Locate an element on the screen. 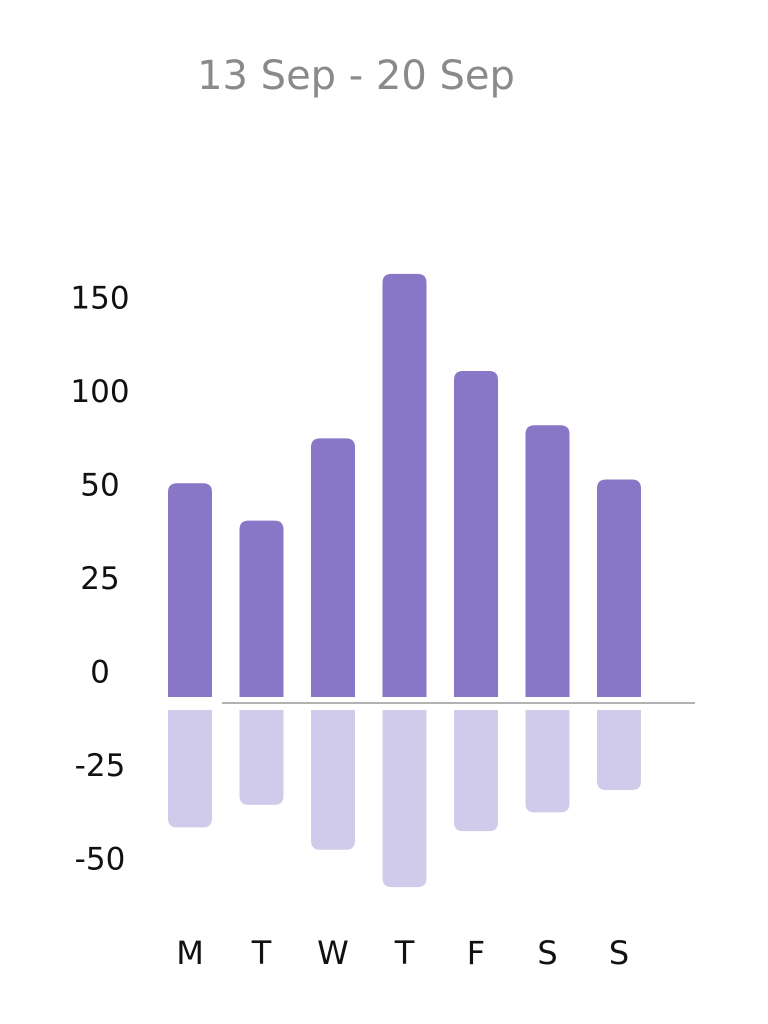 Image resolution: width=768 pixels, height=1024 pixels. y-tick-label: 150 is located at coordinates (99, 299).